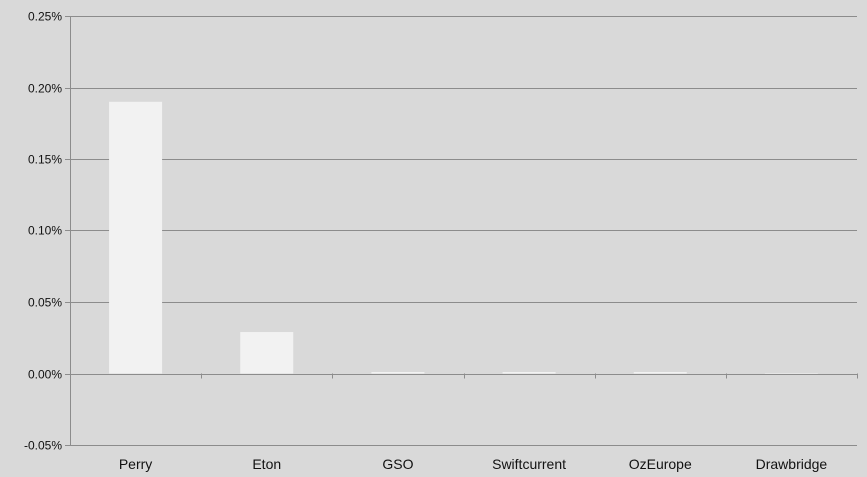 The width and height of the screenshot is (867, 477). Describe the element at coordinates (45, 89) in the screenshot. I see `y-tick-label: 0.20%` at that location.